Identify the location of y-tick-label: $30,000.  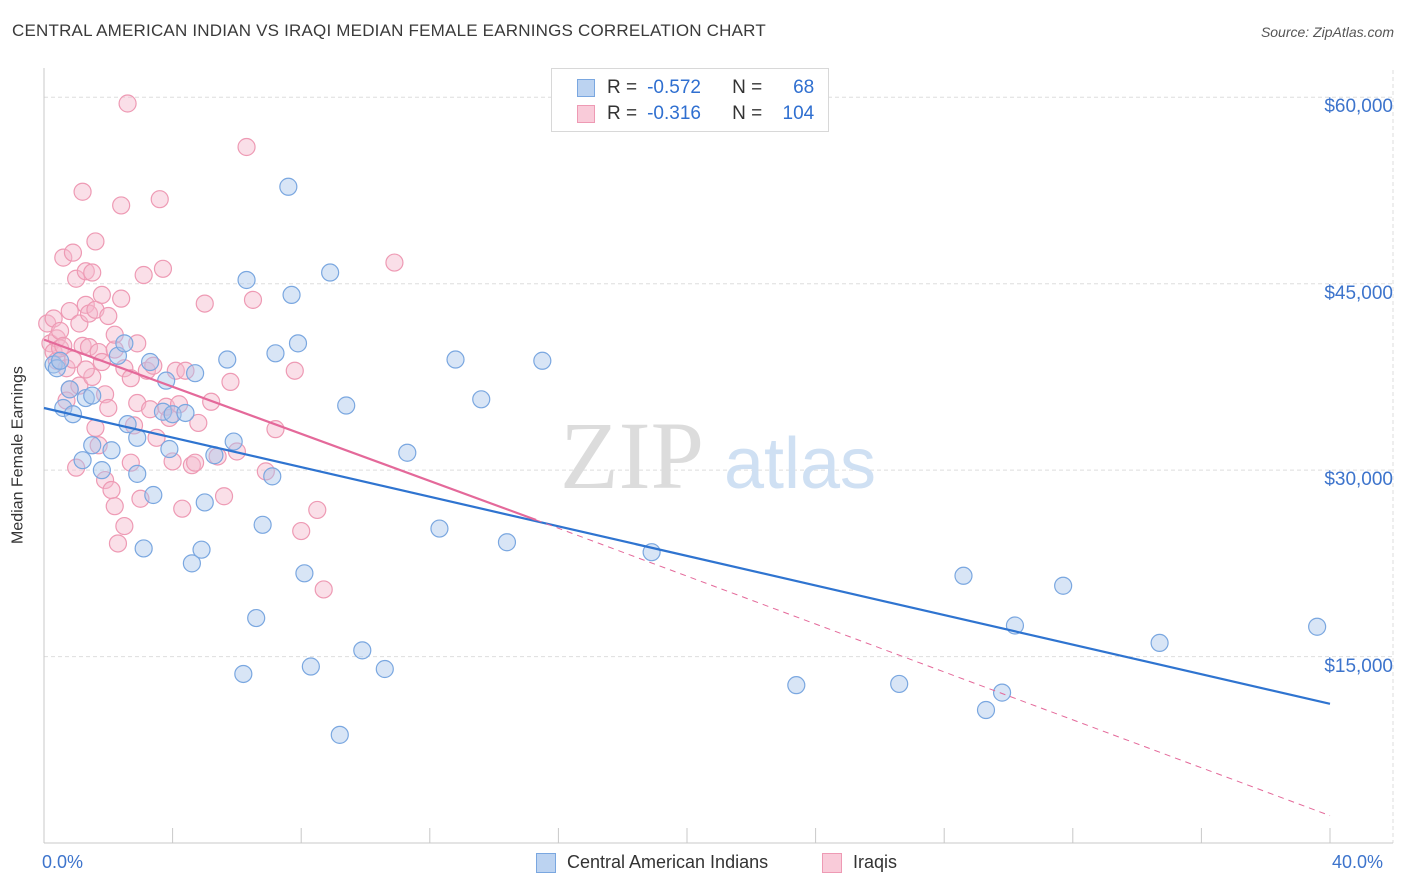
(1358, 480).